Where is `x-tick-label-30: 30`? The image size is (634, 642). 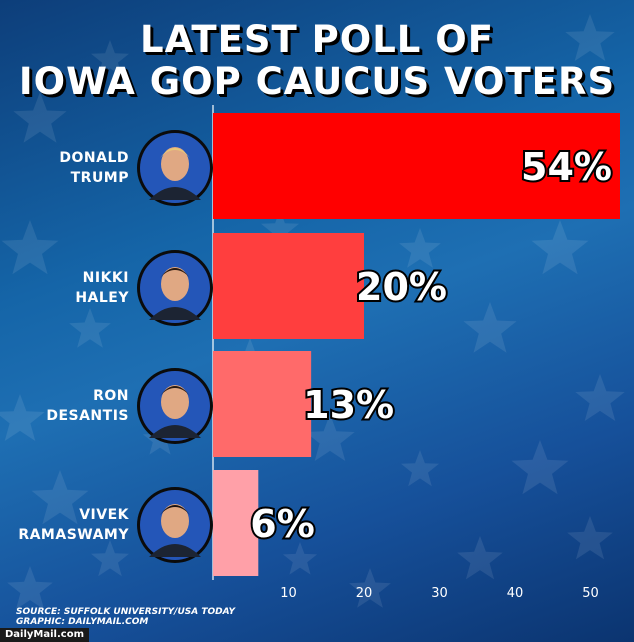
x-tick-label-30: 30 is located at coordinates (439, 593).